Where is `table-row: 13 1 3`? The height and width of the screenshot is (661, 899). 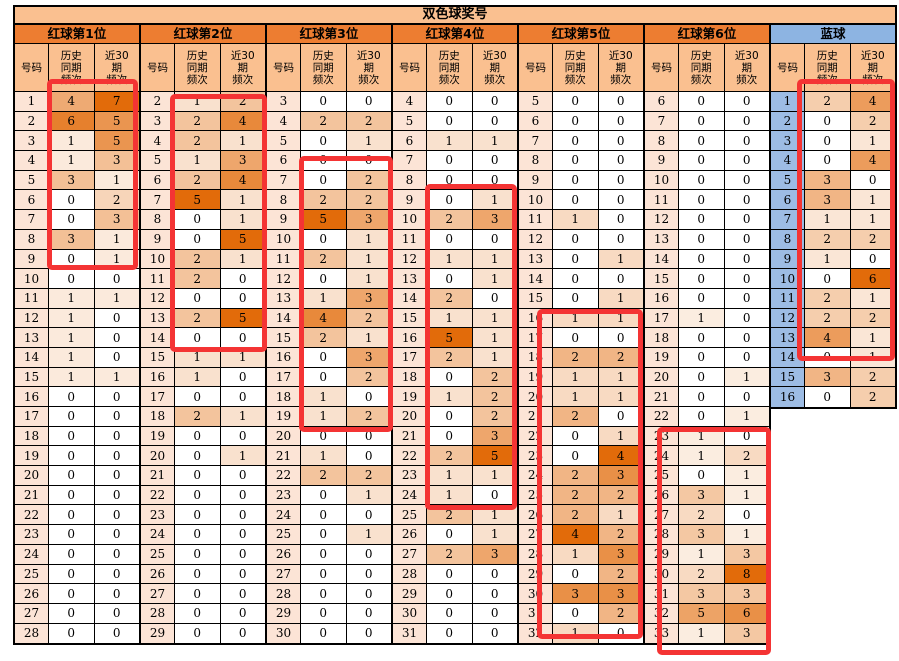
table-row: 13 1 3 is located at coordinates (329, 298).